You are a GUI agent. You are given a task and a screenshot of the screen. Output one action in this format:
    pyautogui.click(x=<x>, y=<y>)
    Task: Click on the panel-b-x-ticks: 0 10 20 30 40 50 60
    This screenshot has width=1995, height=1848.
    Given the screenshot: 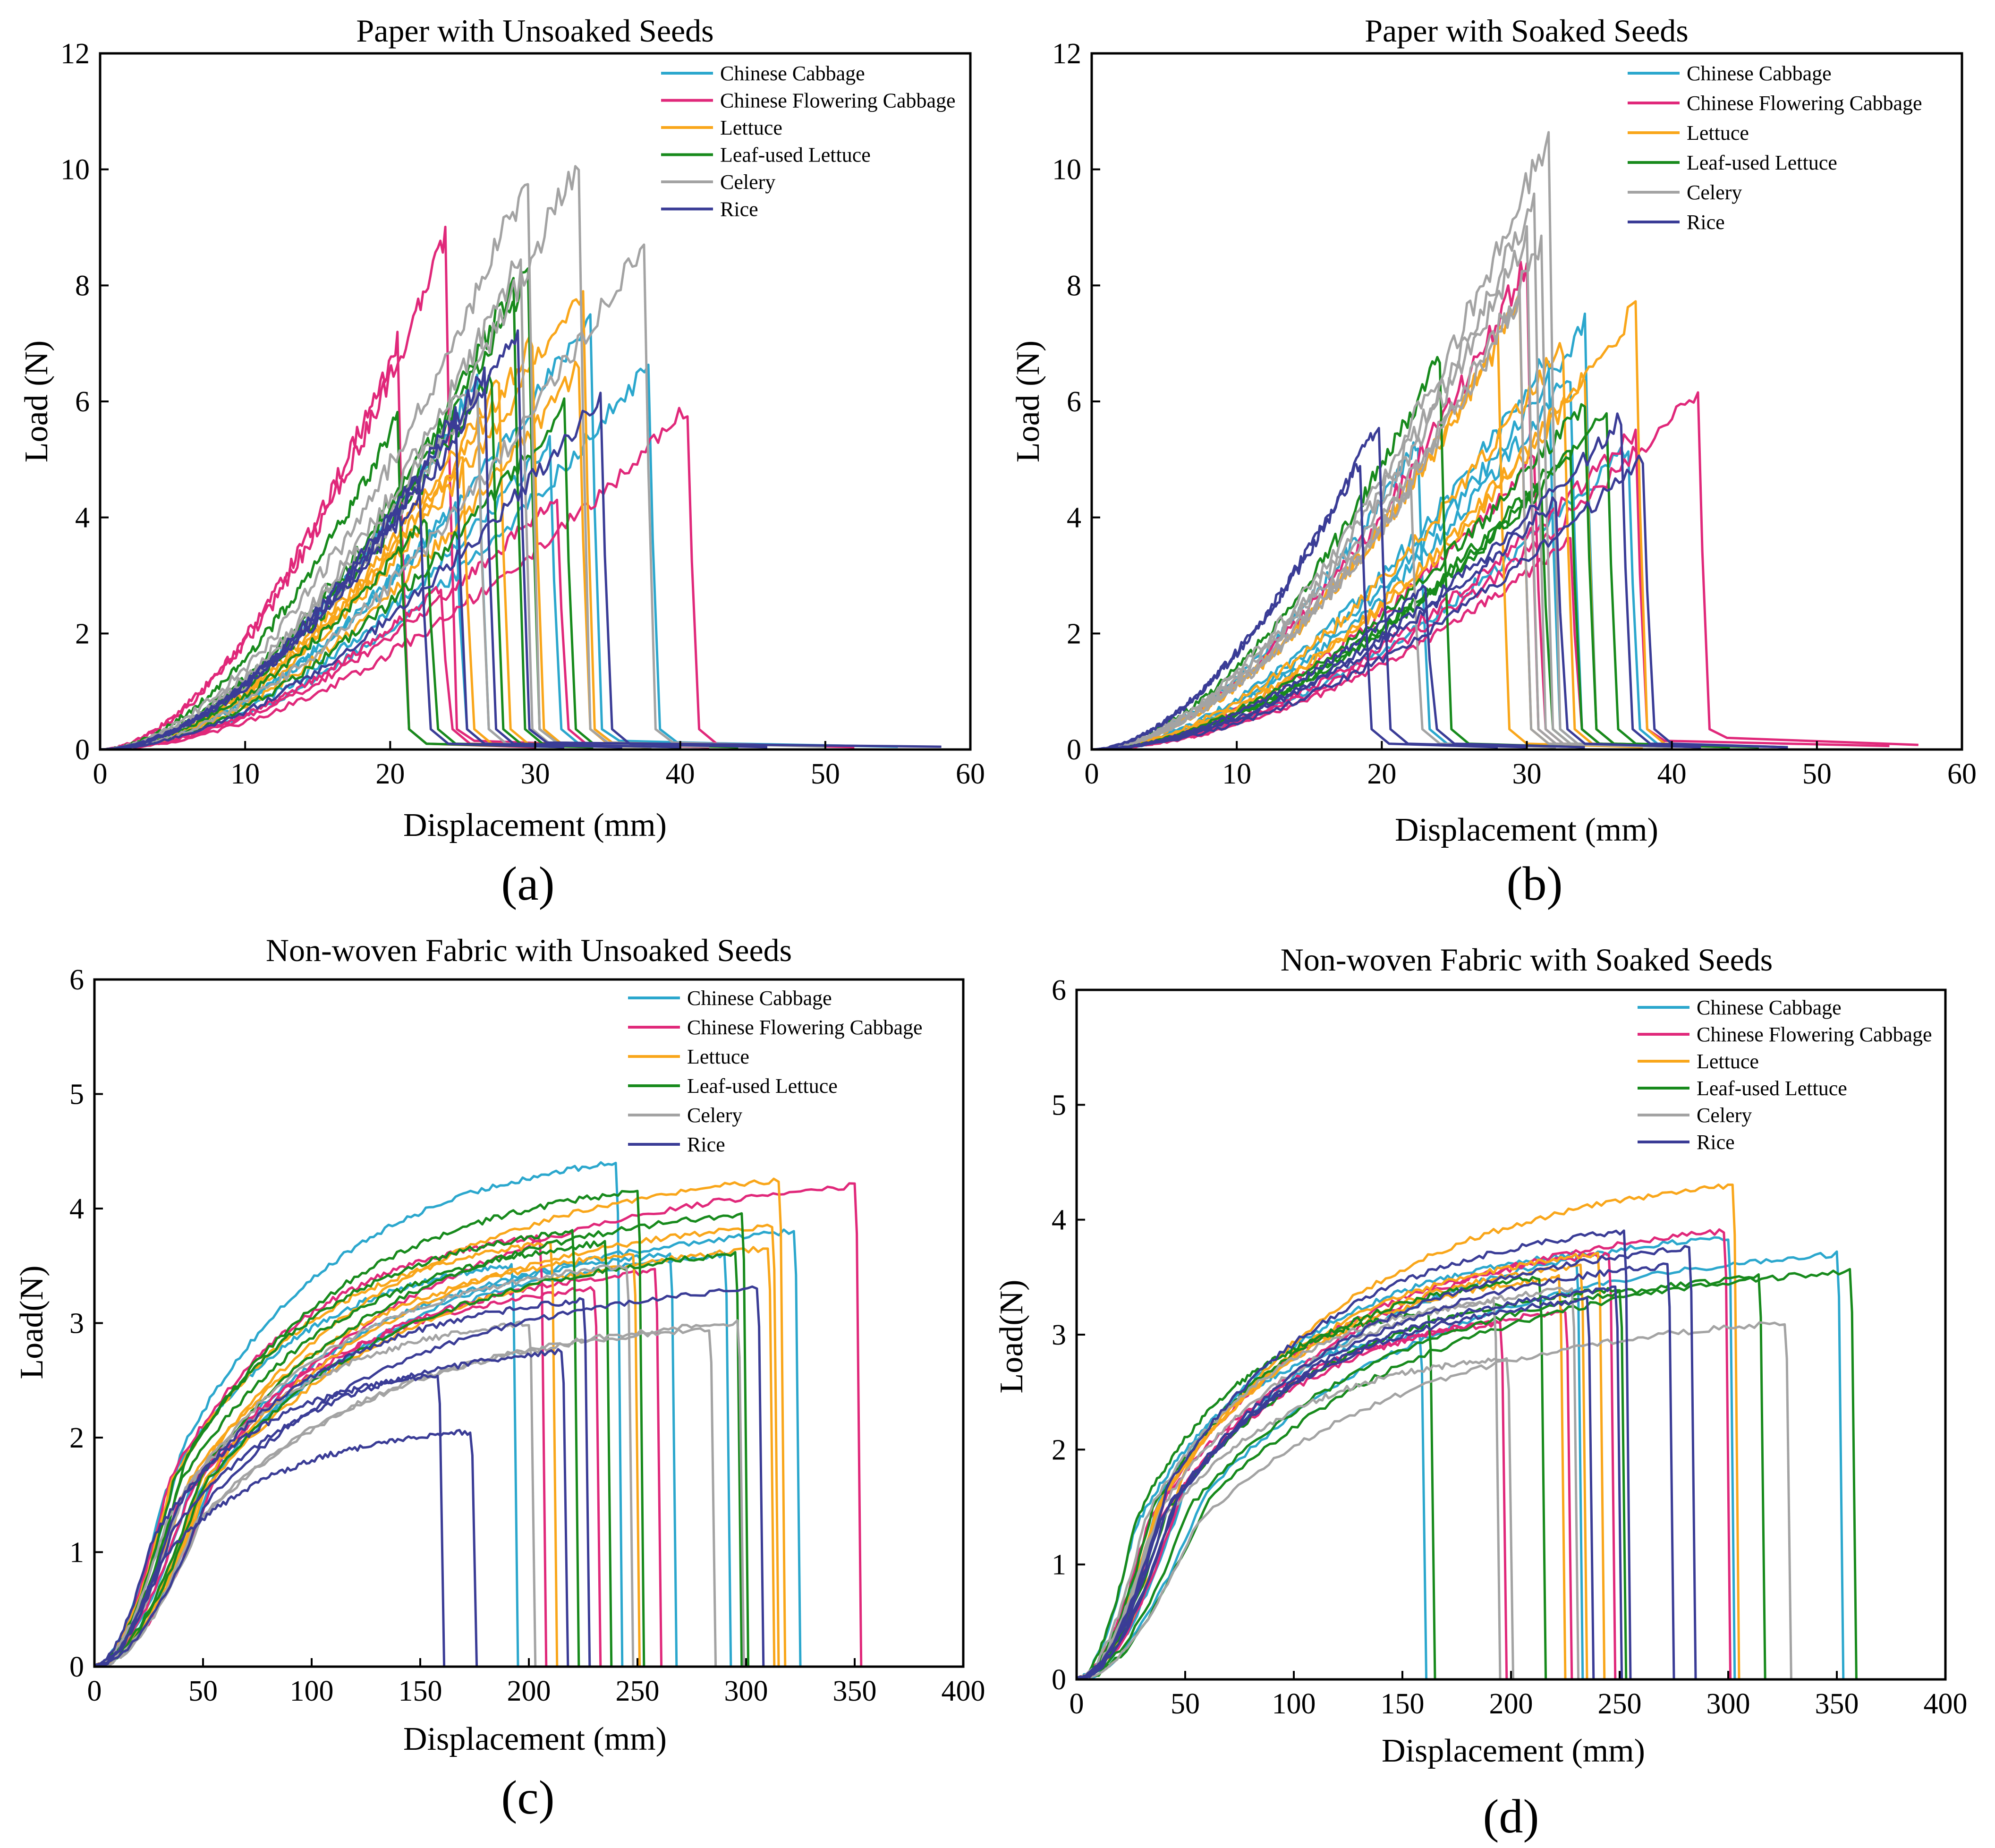 What is the action you would take?
    pyautogui.click(x=1531, y=765)
    